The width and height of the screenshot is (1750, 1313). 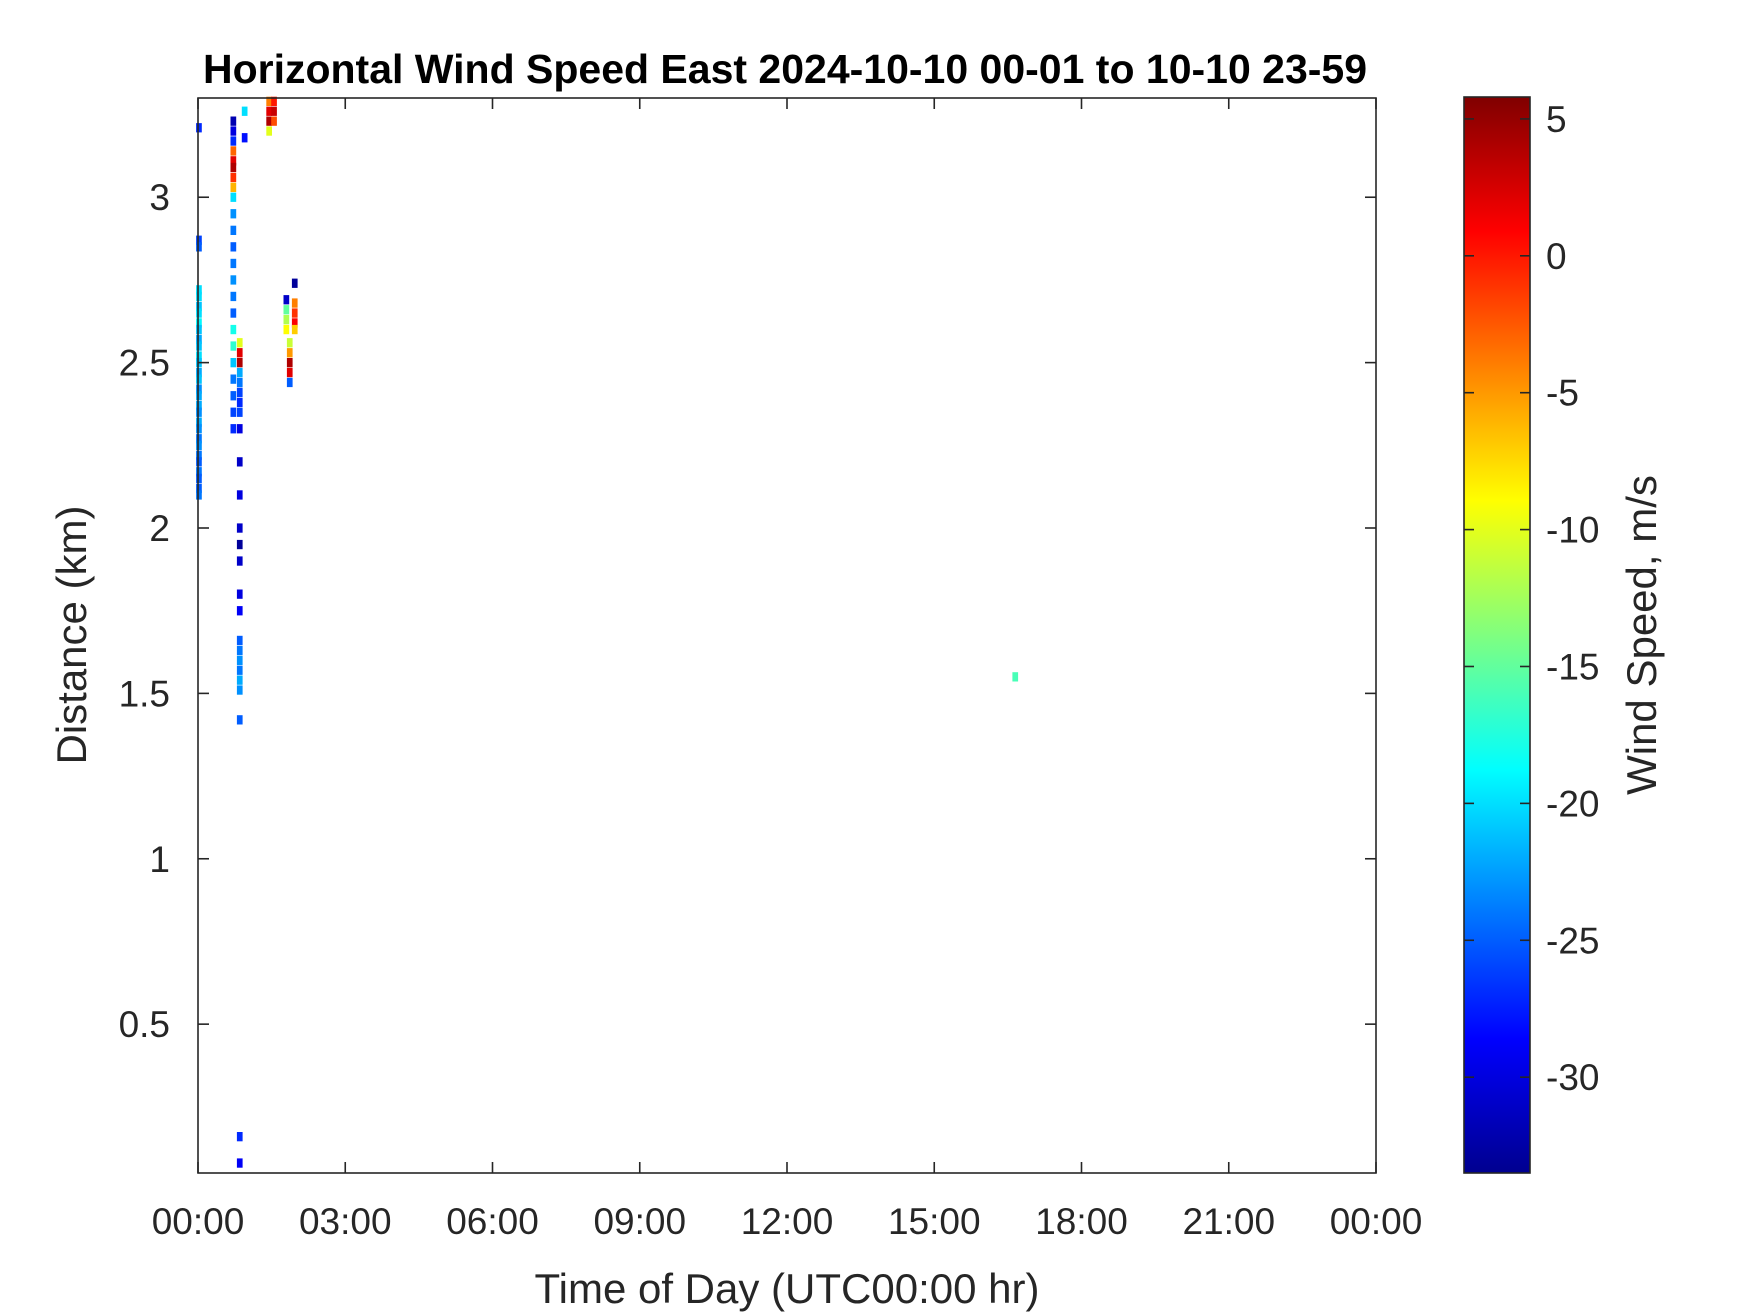 I want to click on y-tick-label: 1, so click(x=159, y=859).